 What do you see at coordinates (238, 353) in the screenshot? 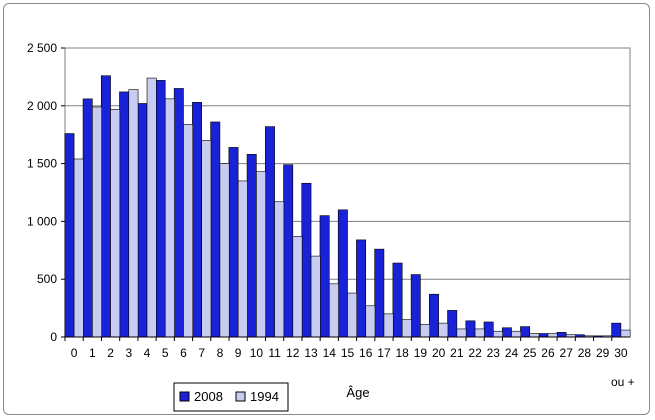
I see `x-tick-label-9: 9` at bounding box center [238, 353].